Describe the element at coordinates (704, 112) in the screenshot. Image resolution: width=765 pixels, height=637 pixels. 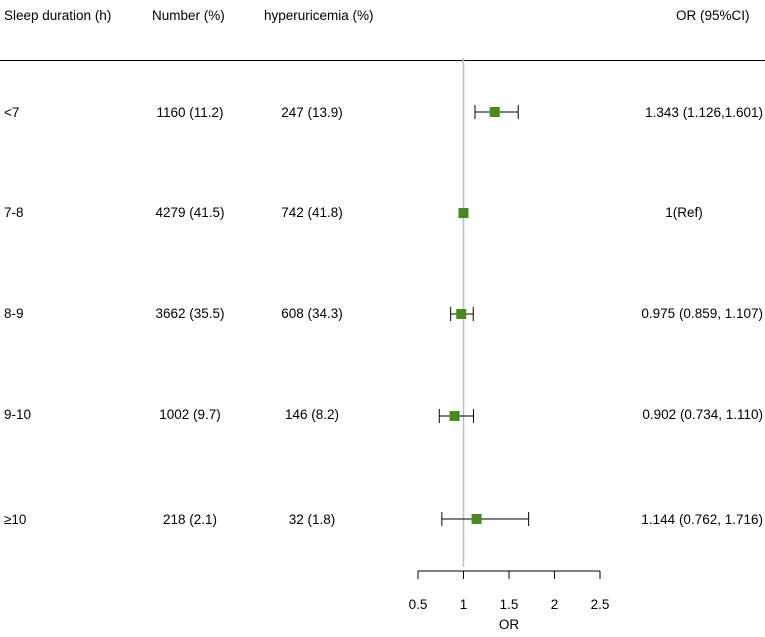
I see `row-or-ci: 1.343 (1.126,1.601)` at that location.